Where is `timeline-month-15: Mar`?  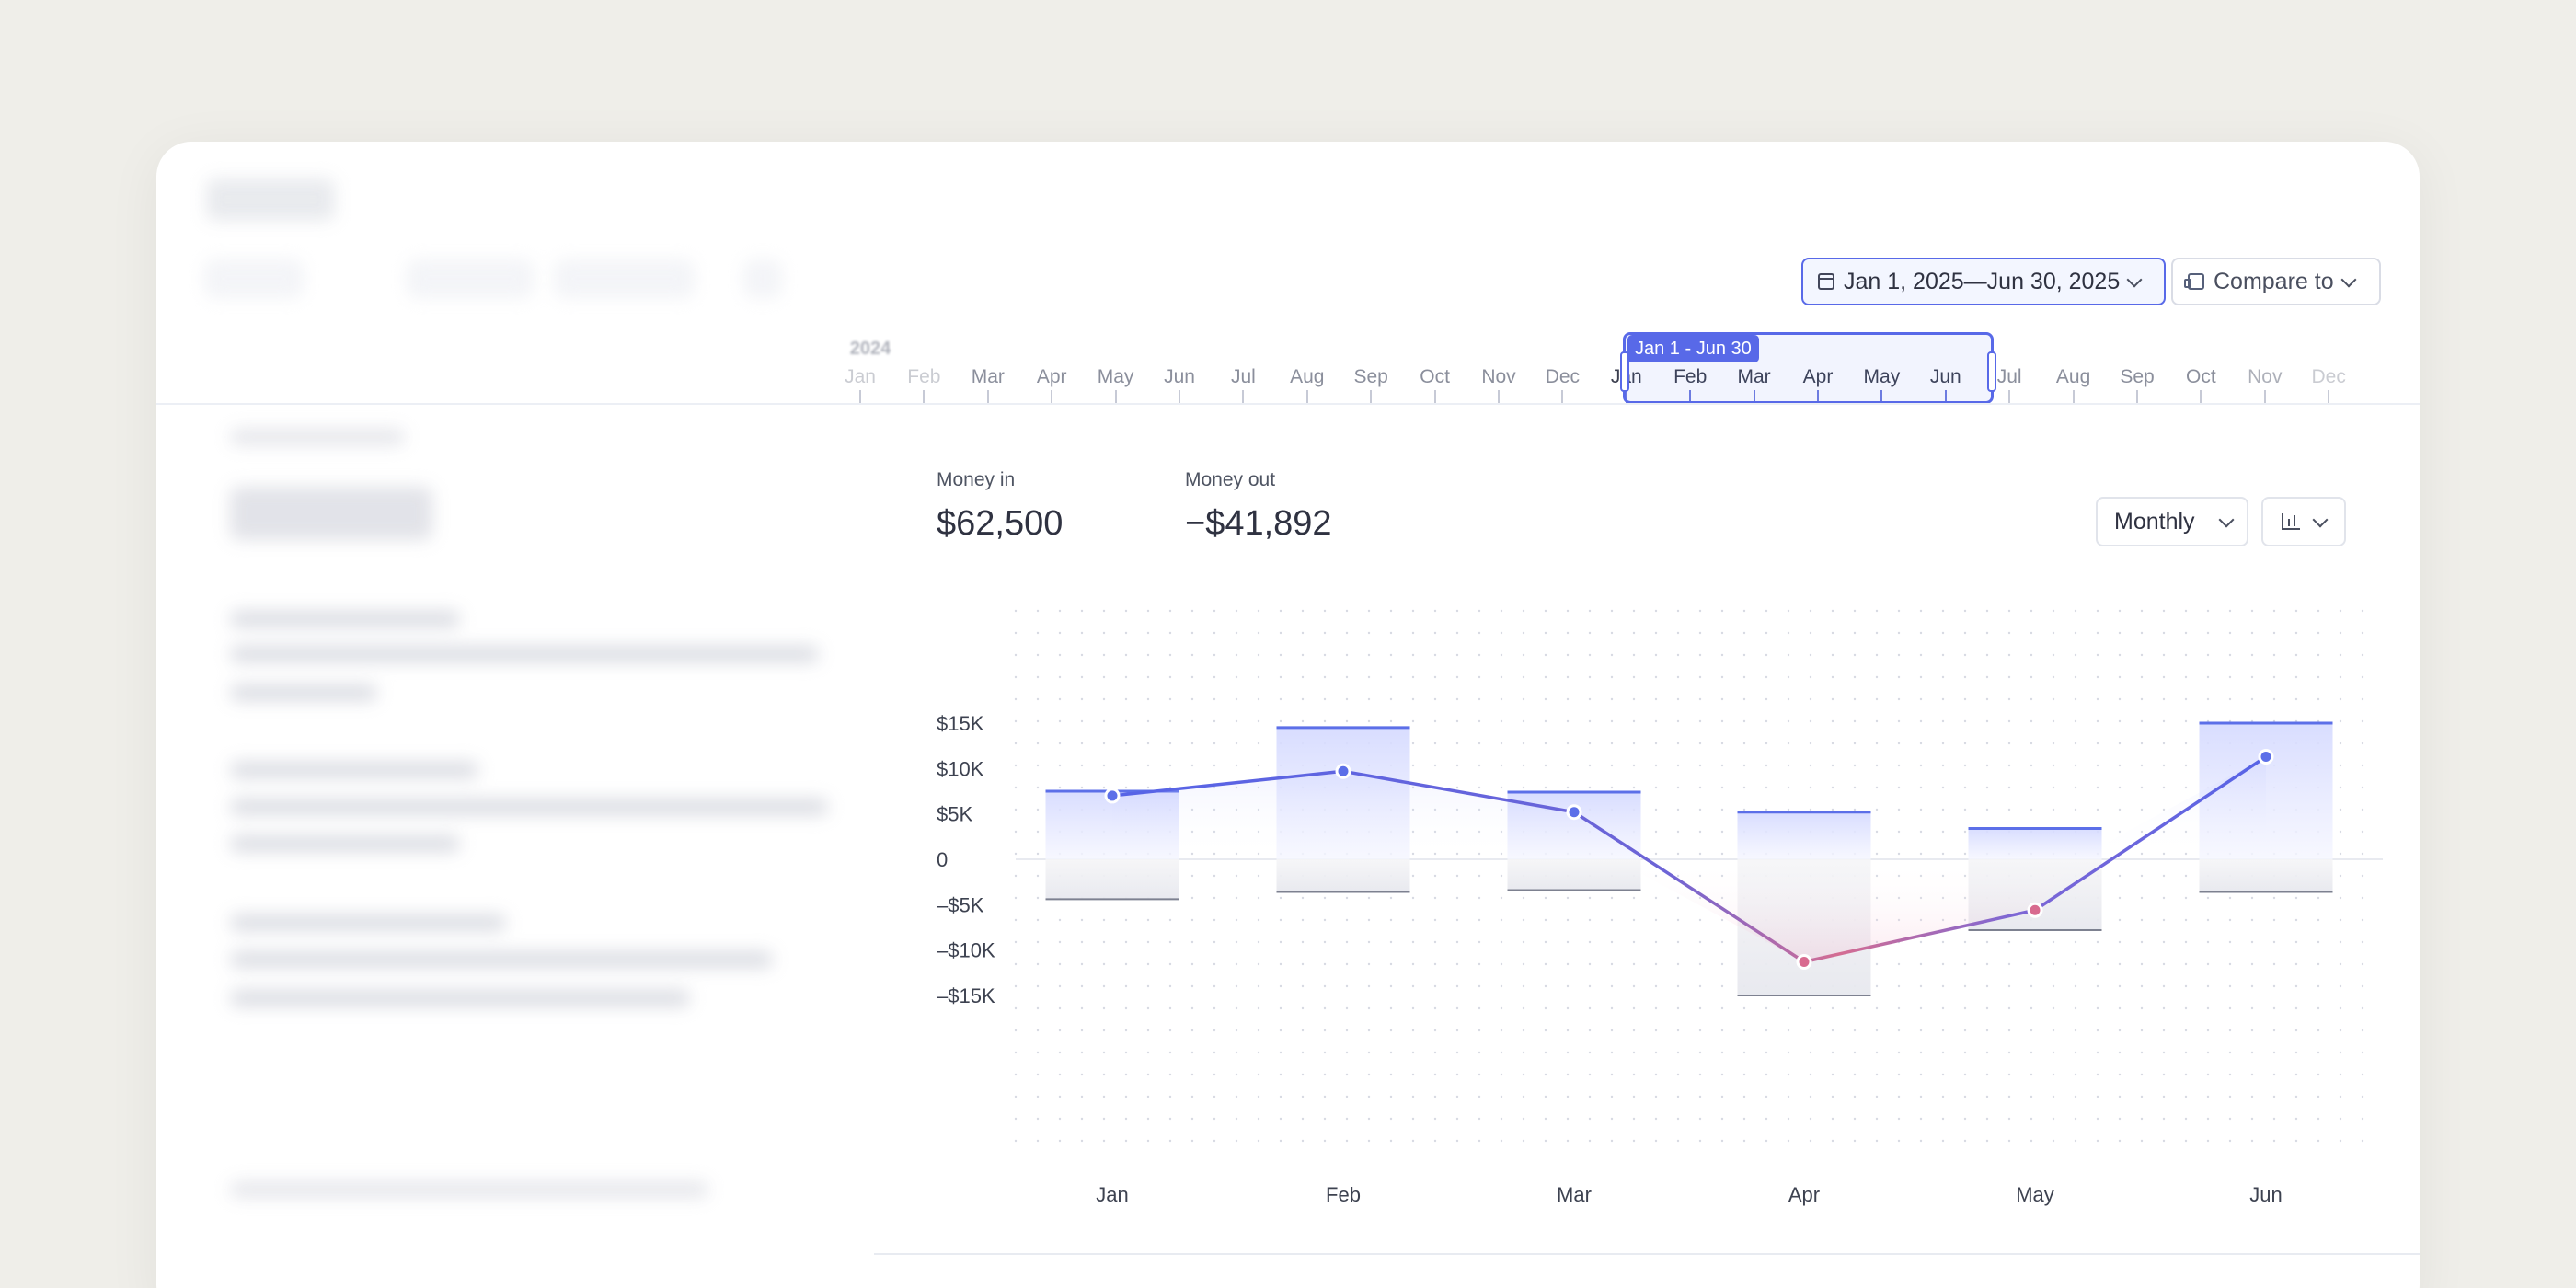 timeline-month-15: Mar is located at coordinates (1754, 376).